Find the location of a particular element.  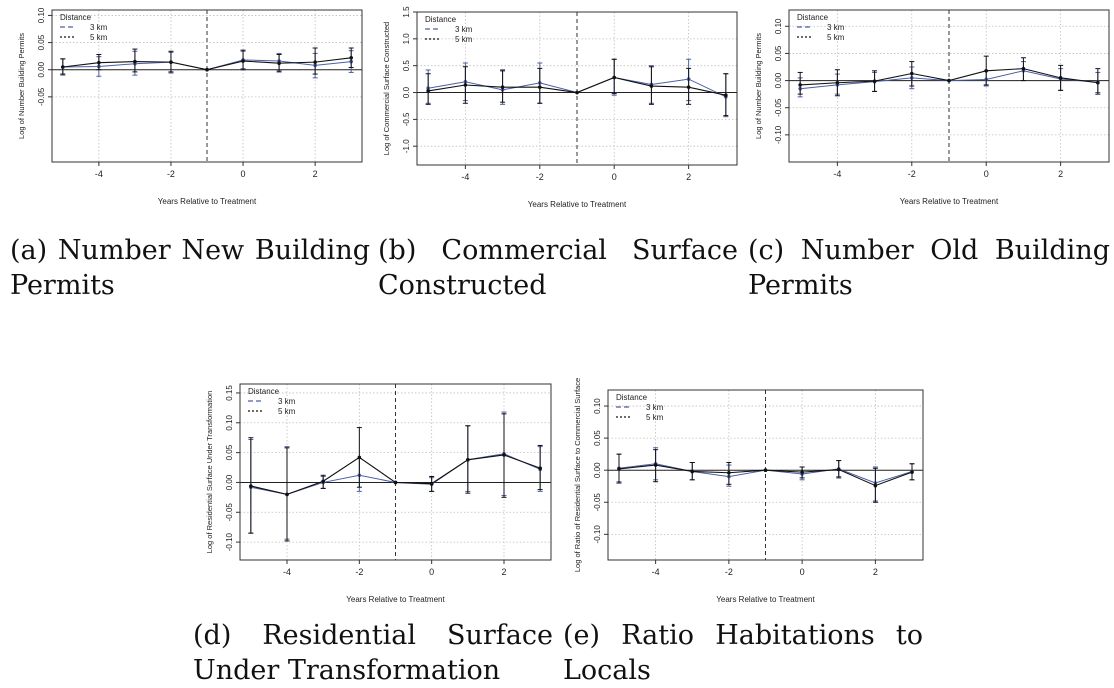

y-tick-label-0: -0.05 is located at coordinates (41, 96).